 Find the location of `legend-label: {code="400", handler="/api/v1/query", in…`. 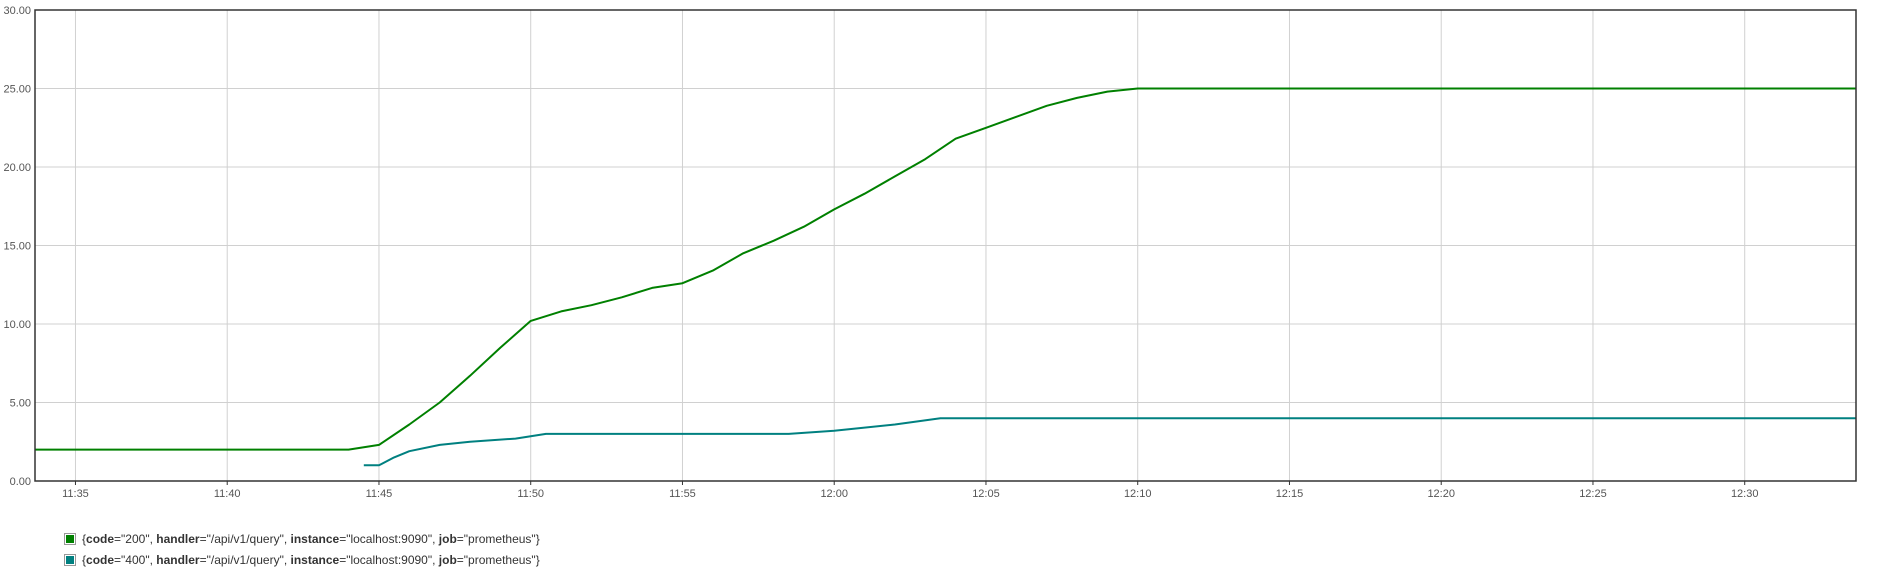

legend-label: {code="400", handler="/api/v1/query", in… is located at coordinates (311, 559).